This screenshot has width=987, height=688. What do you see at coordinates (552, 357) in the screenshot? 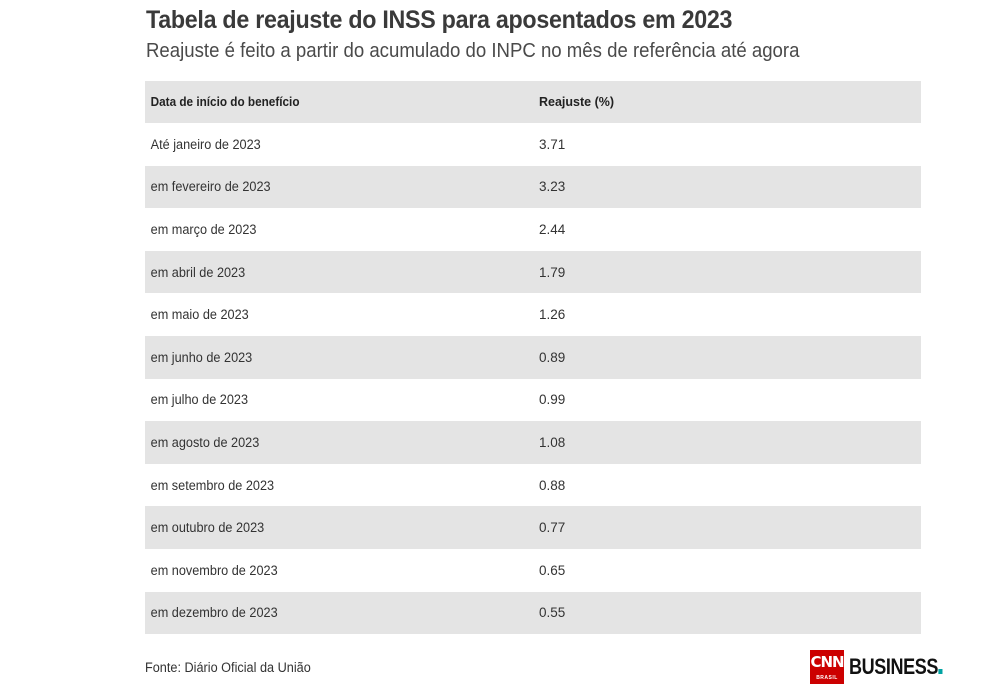
I see `reajuste-cell: 0.89` at bounding box center [552, 357].